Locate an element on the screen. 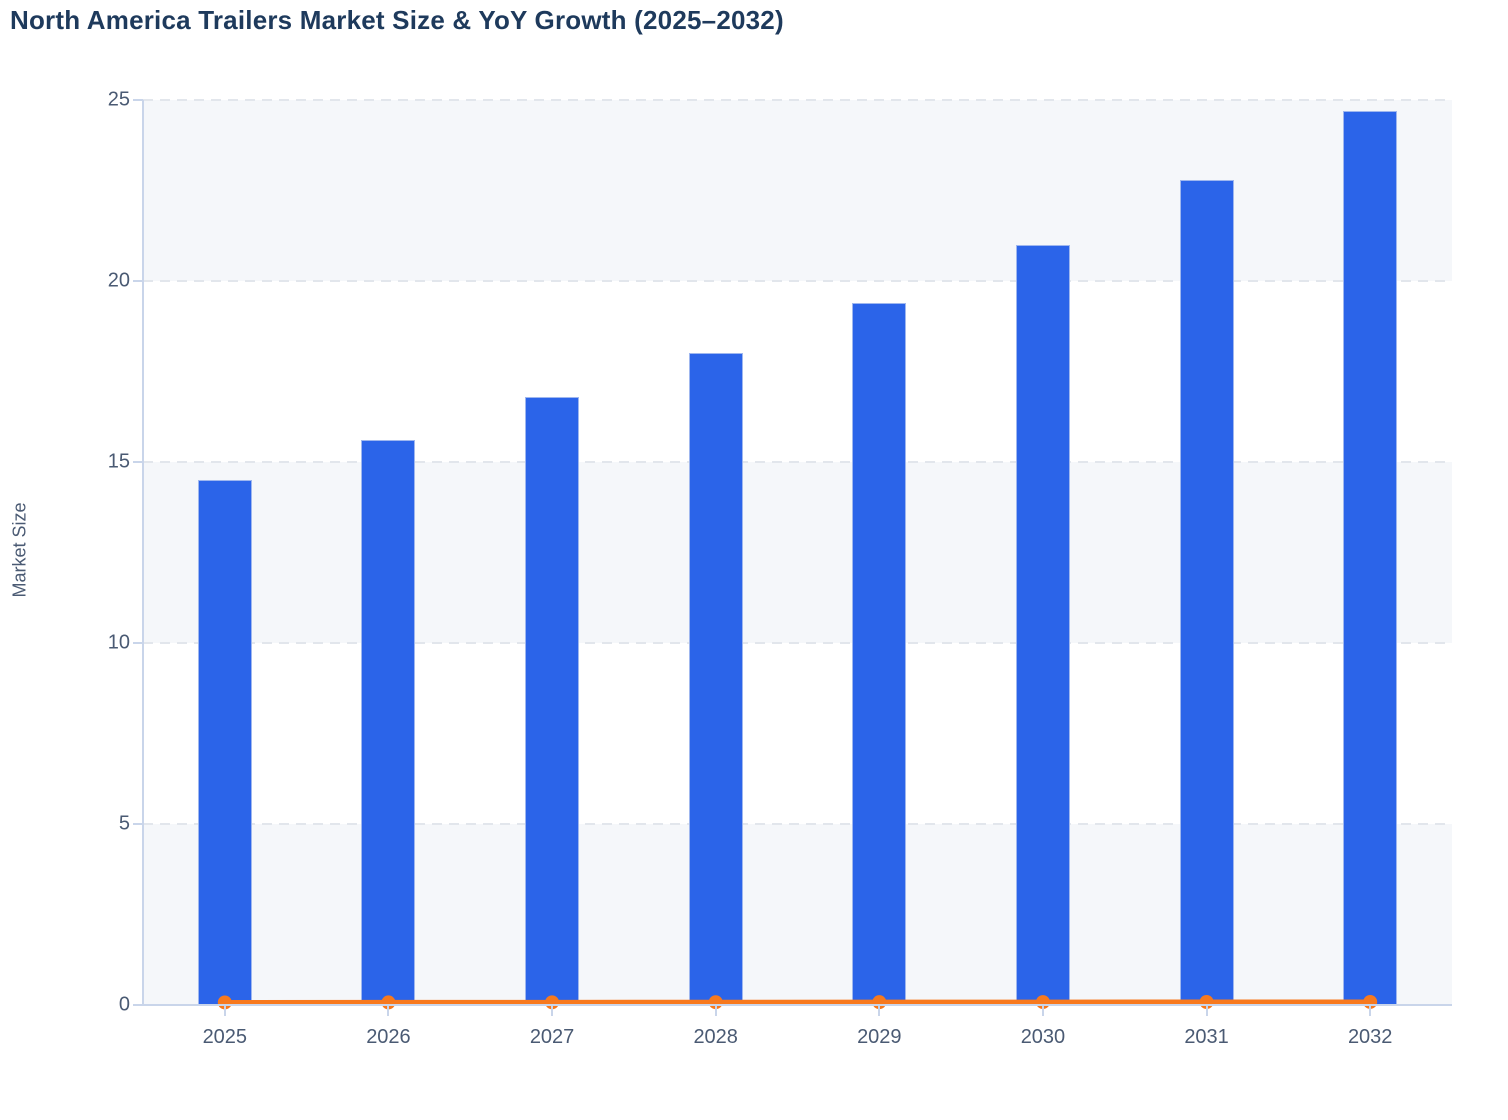 The image size is (1508, 1120). x-tick-mark-2031 is located at coordinates (1206, 1011).